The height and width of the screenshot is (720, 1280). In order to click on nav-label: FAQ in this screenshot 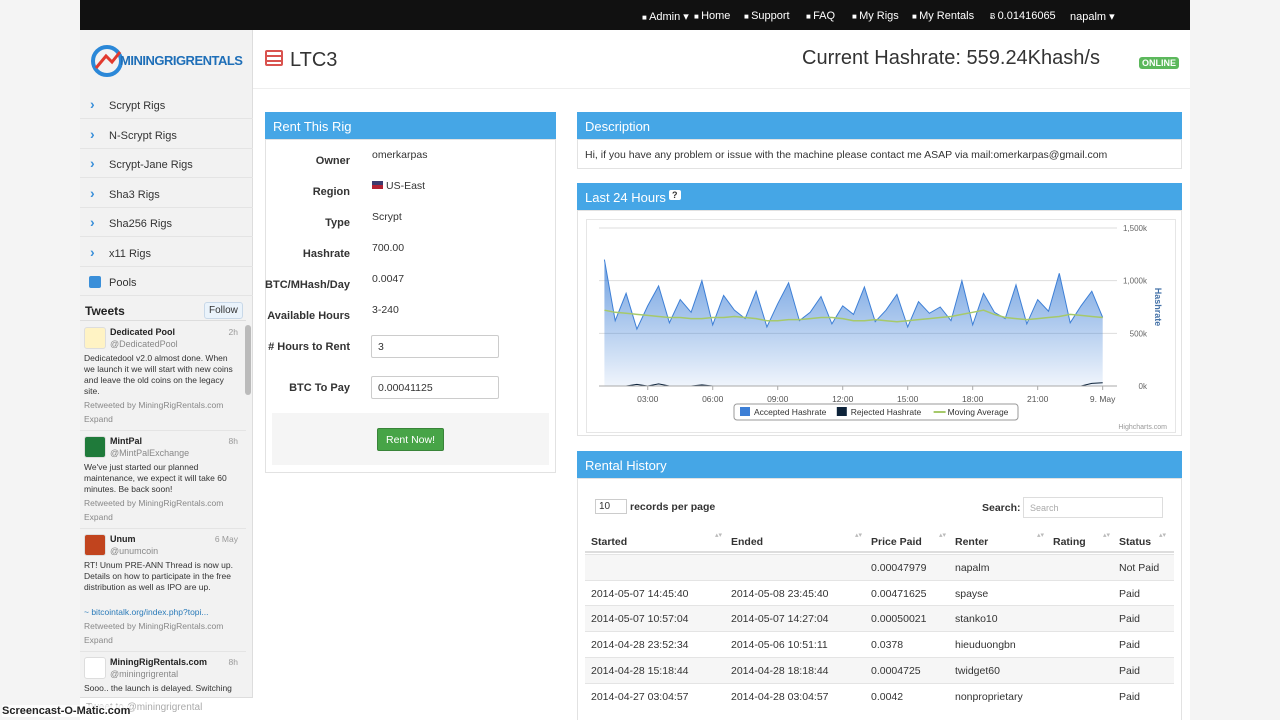, I will do `click(824, 16)`.